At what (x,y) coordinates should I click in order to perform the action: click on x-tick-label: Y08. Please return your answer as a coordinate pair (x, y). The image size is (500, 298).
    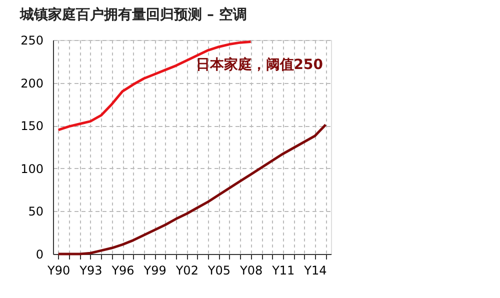
    Looking at the image, I should click on (251, 271).